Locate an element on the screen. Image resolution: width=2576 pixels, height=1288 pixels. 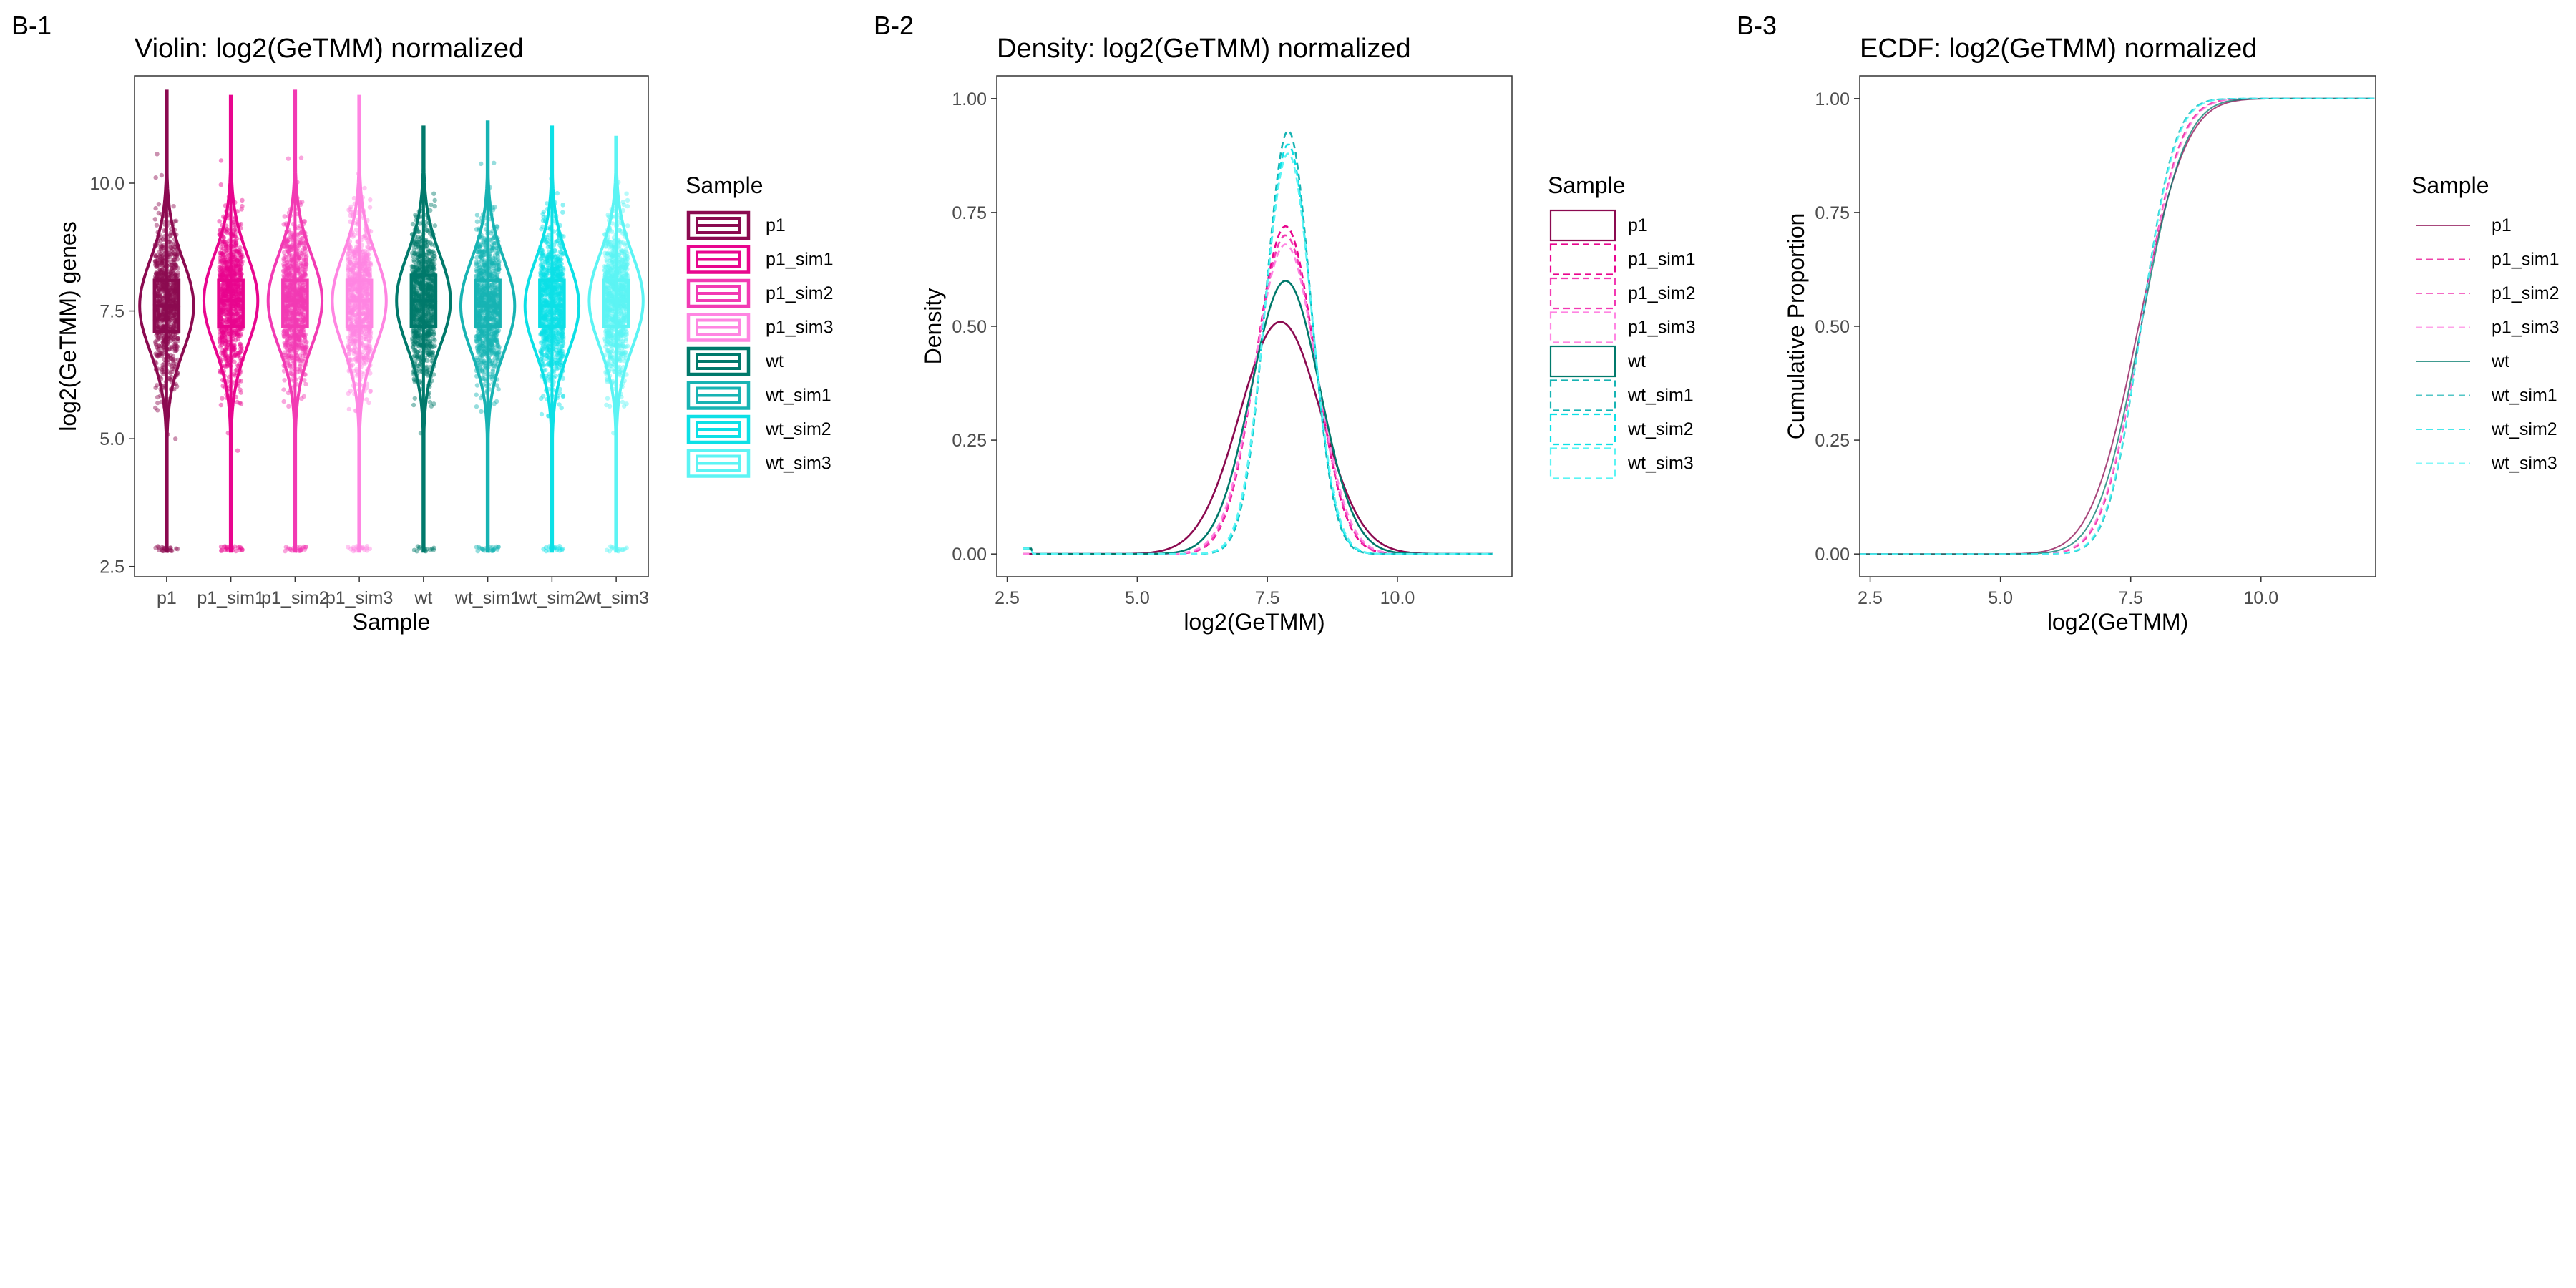
panel-border is located at coordinates (391, 326).